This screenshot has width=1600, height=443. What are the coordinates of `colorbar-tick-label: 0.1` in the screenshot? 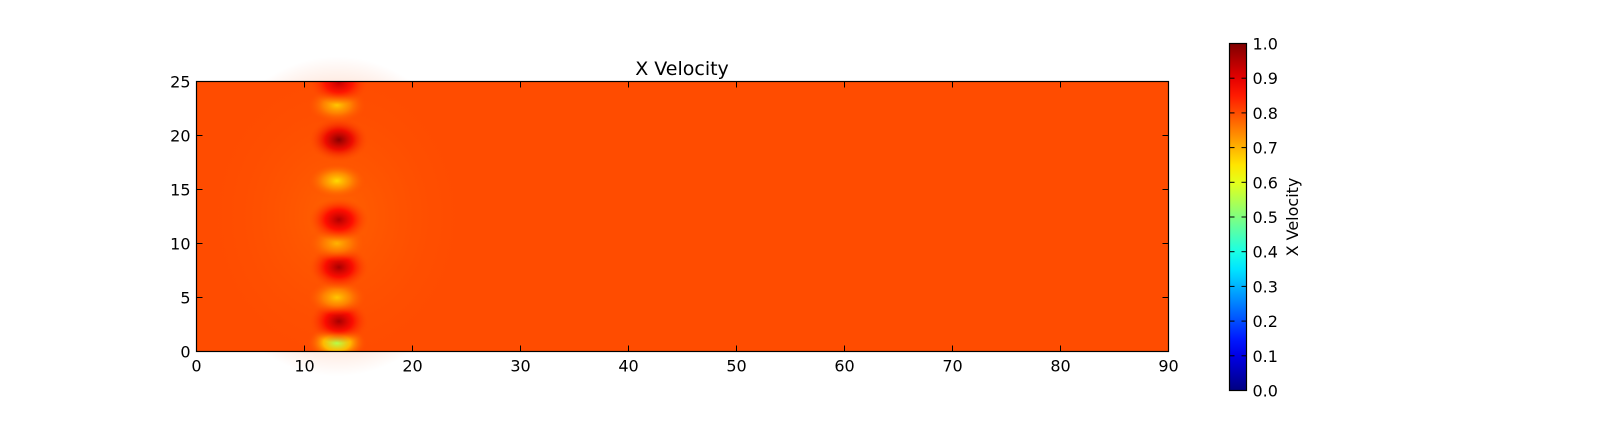 It's located at (1265, 356).